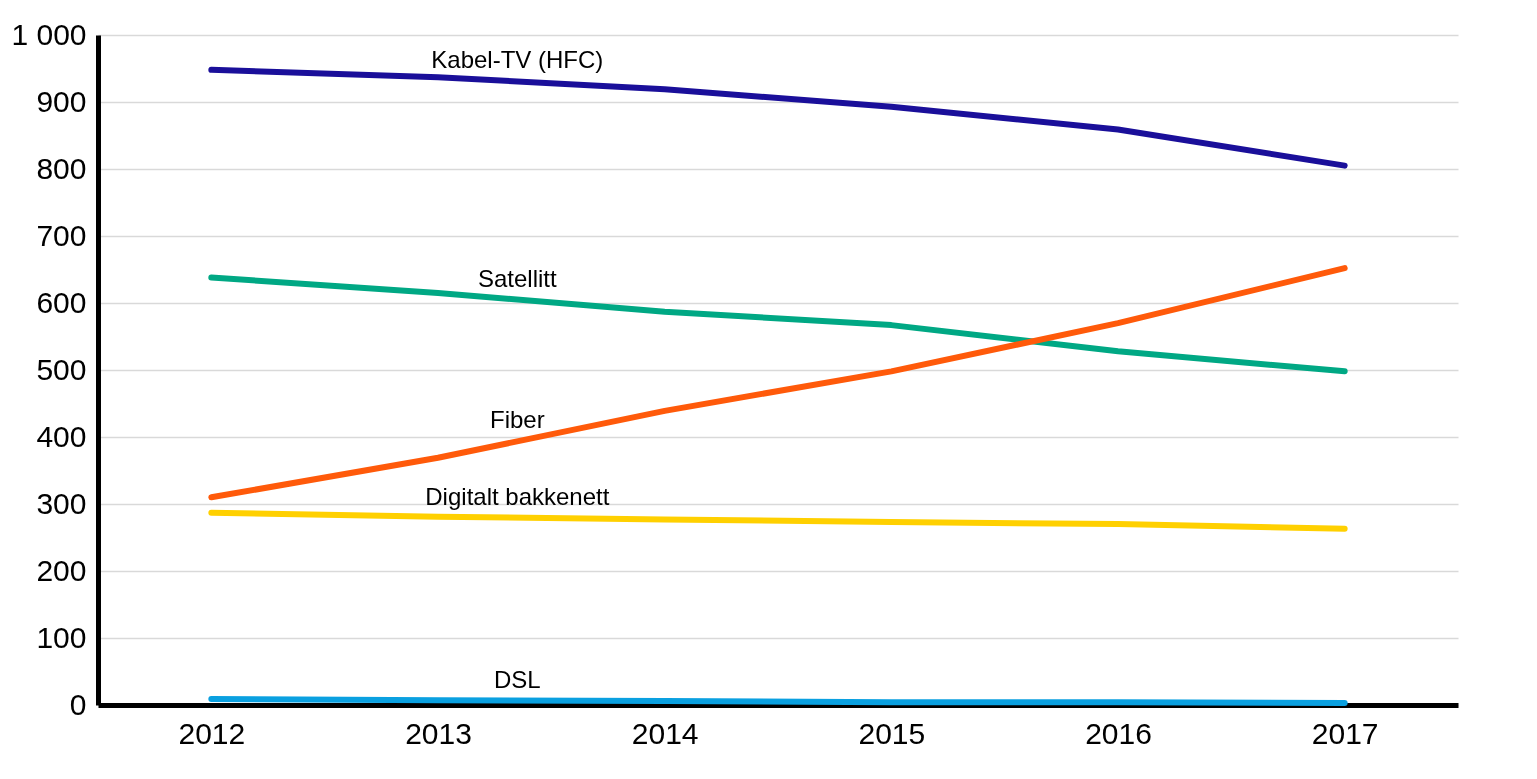 Image resolution: width=1537 pixels, height=779 pixels. Describe the element at coordinates (61, 235) in the screenshot. I see `y-tick-label: 700` at that location.